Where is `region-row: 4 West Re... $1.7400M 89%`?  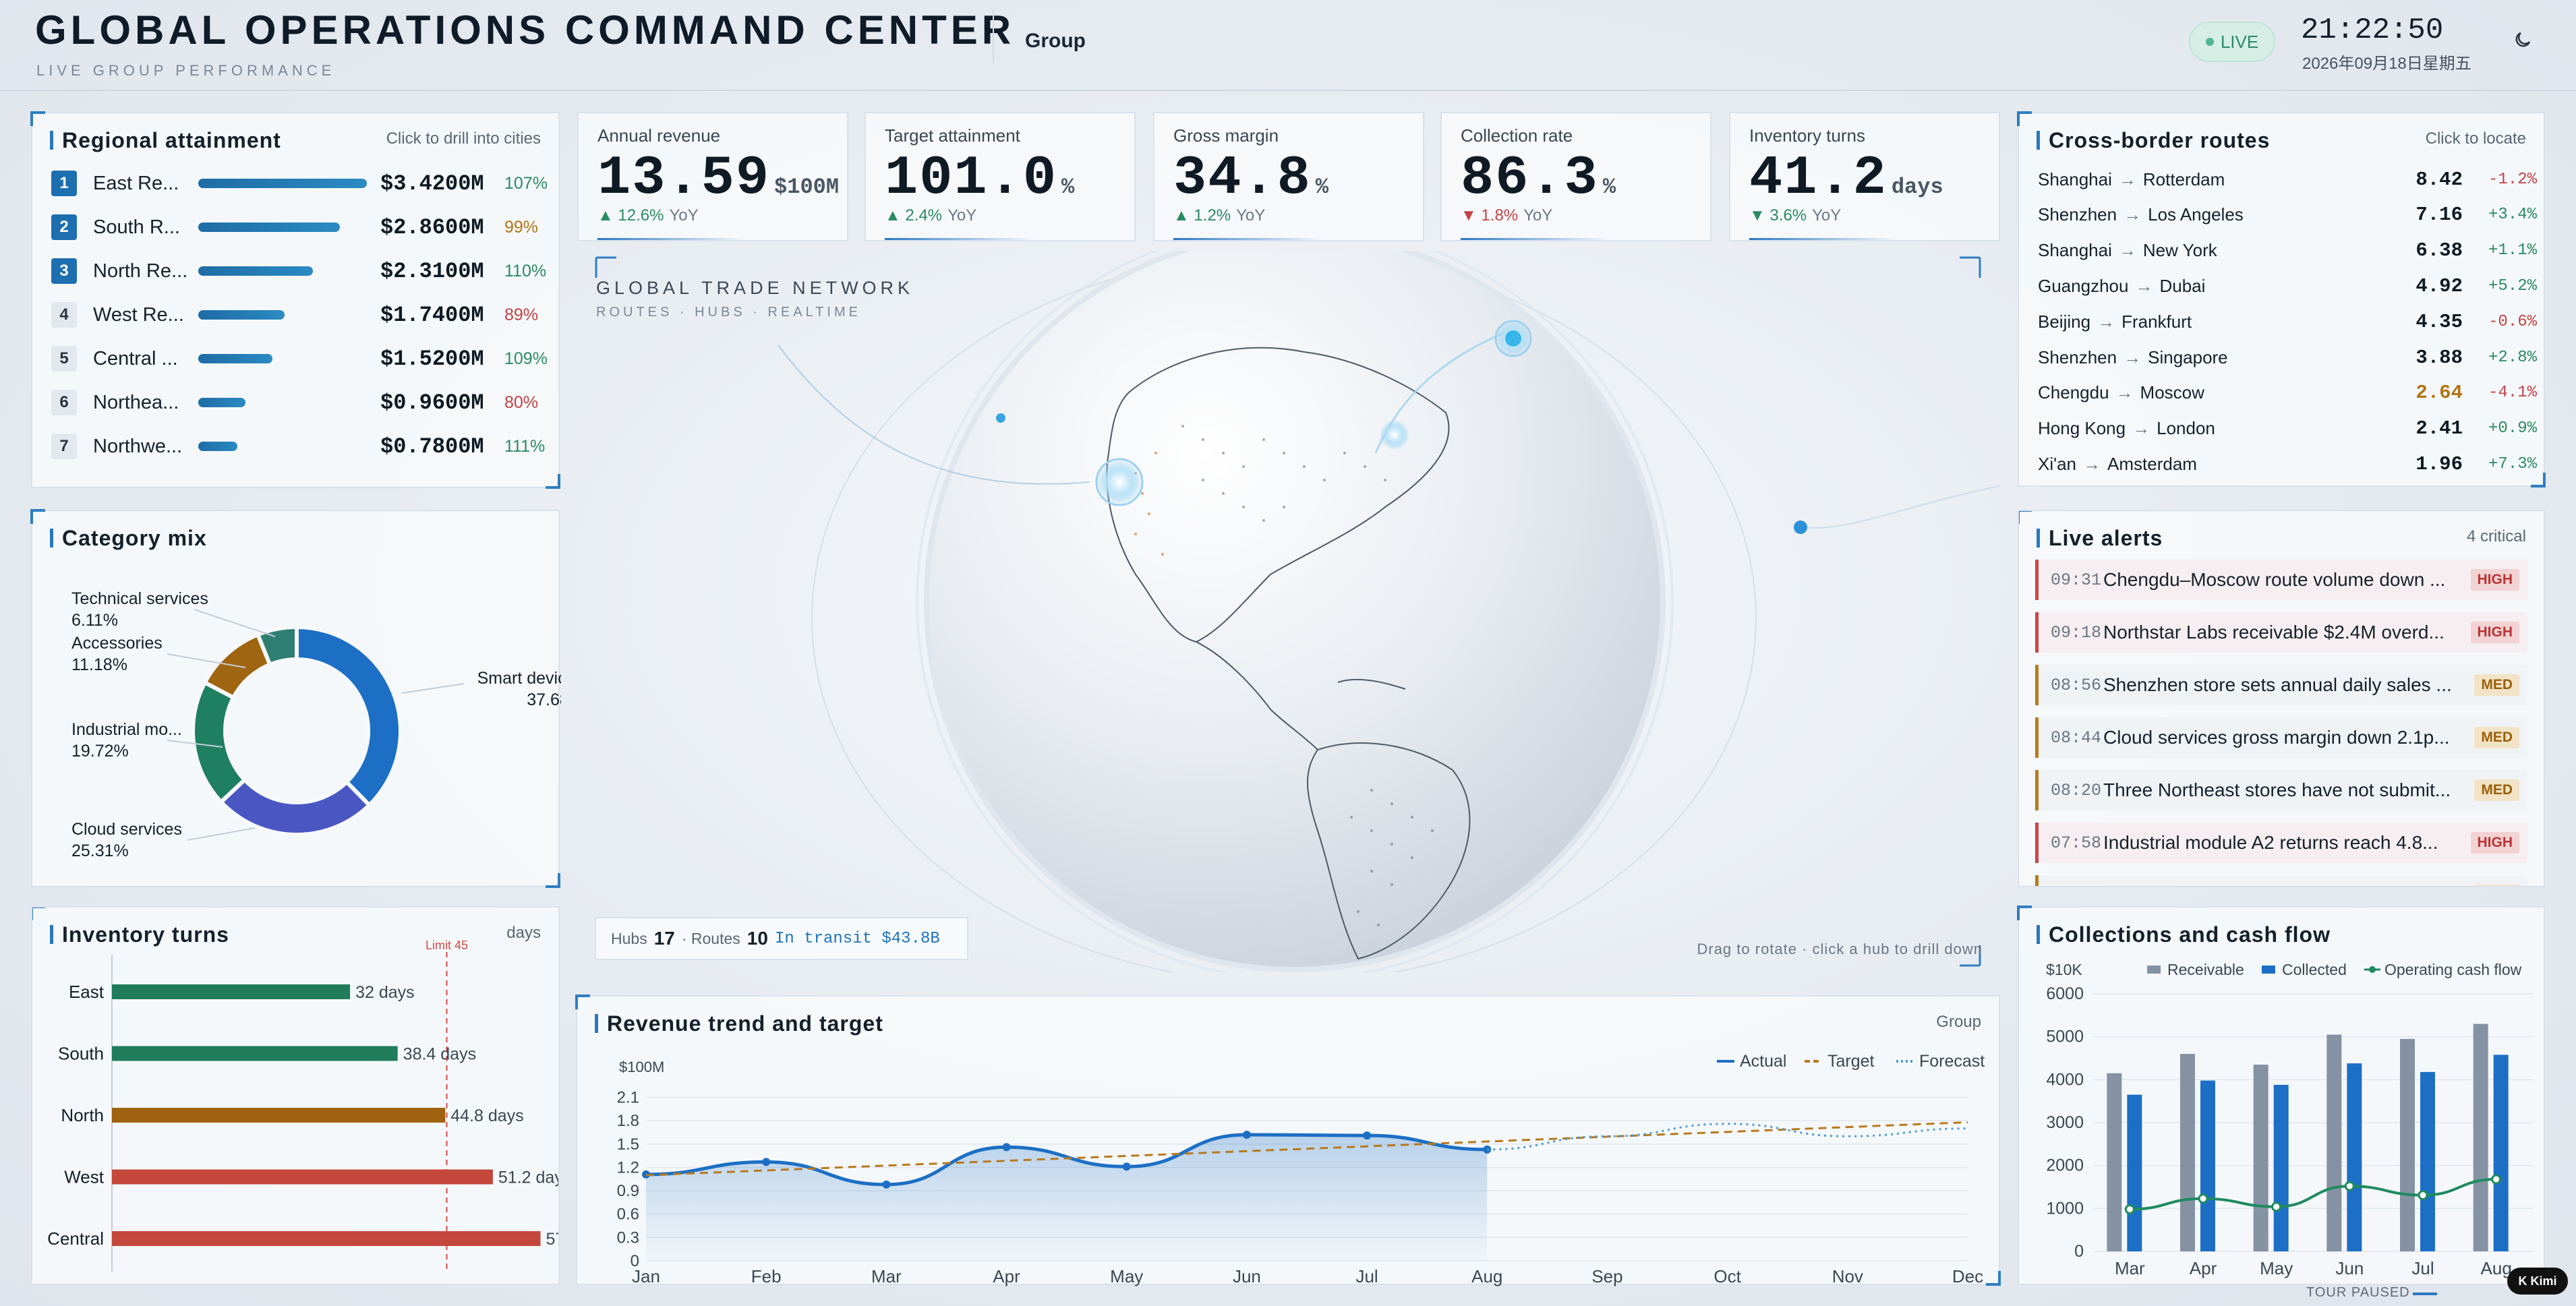 region-row: 4 West Re... $1.7400M 89% is located at coordinates (300, 315).